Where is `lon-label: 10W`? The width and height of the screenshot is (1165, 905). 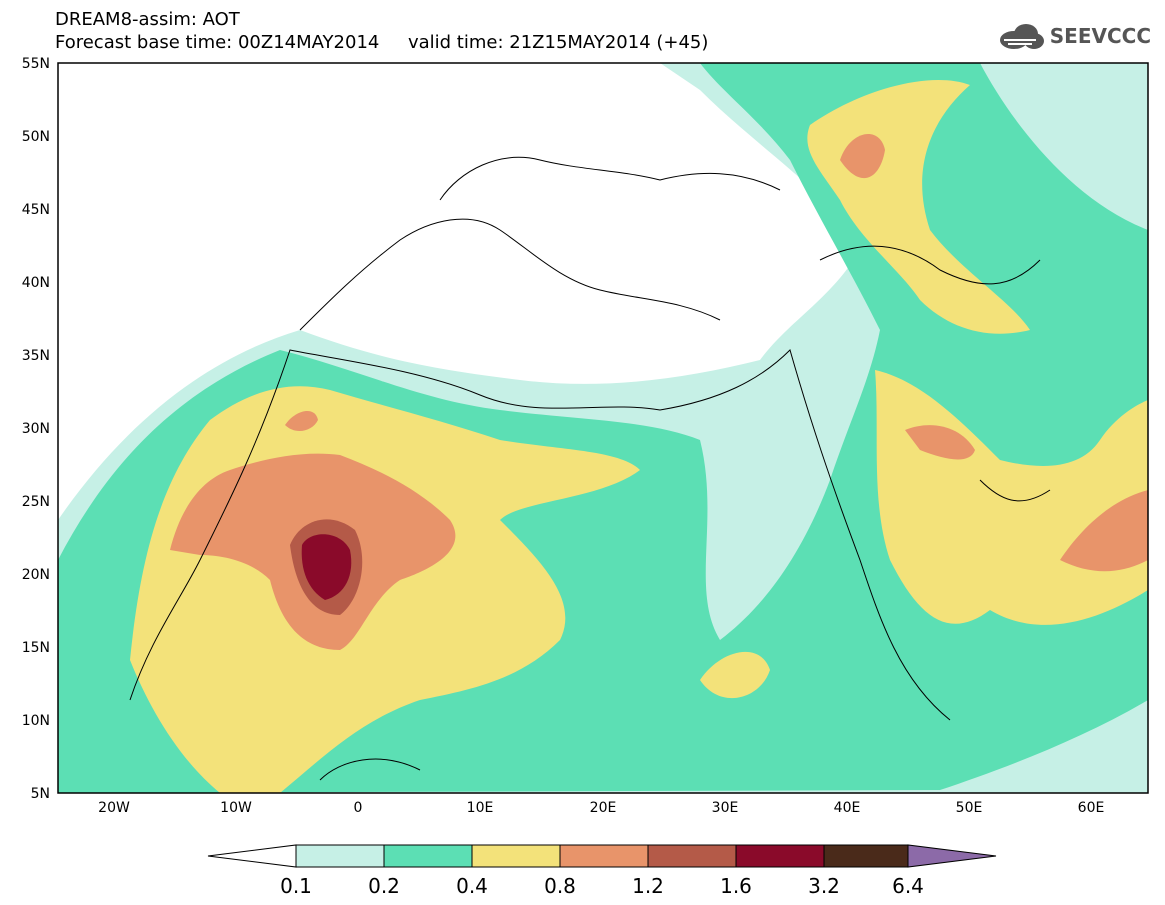 lon-label: 10W is located at coordinates (236, 808).